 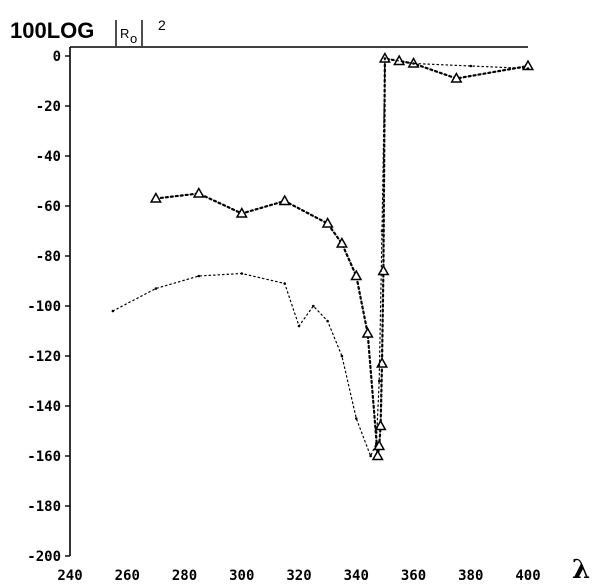 I want to click on svg-text: 100LOG, so click(x=52, y=30).